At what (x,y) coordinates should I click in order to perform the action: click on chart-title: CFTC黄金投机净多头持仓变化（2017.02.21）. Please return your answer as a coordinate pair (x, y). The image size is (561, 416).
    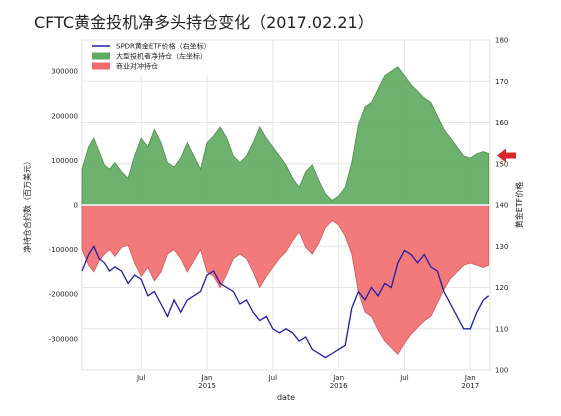
    Looking at the image, I should click on (204, 22).